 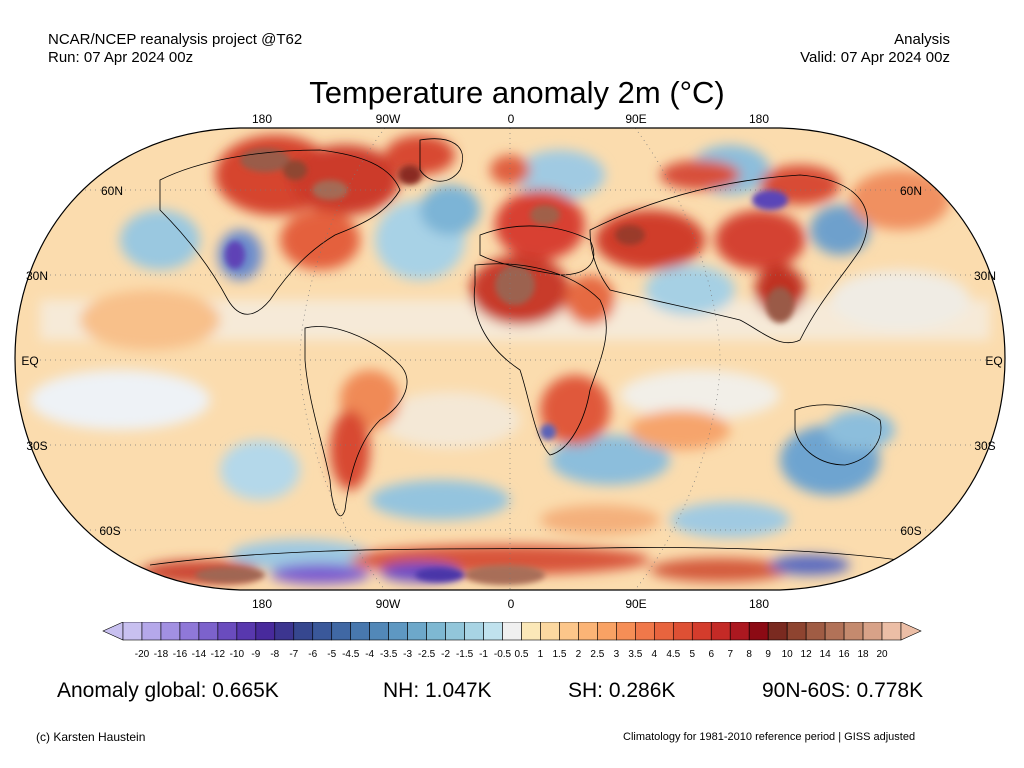 I want to click on map-title: Temperature anomaly 2m (°C), so click(x=517, y=92).